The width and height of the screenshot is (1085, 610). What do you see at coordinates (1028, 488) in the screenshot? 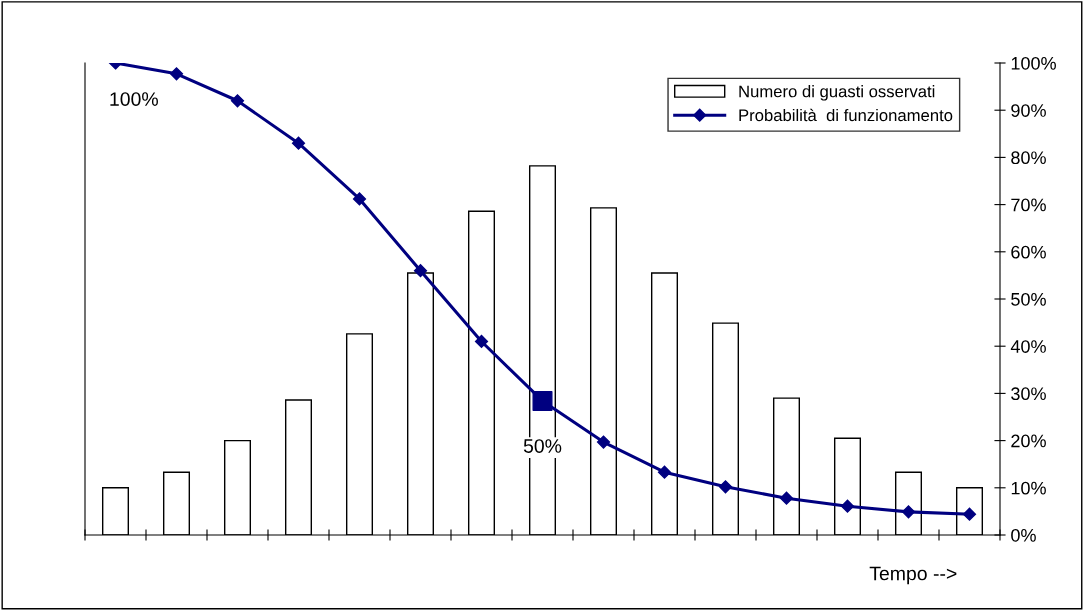
I see `y-tick-label: 10%` at bounding box center [1028, 488].